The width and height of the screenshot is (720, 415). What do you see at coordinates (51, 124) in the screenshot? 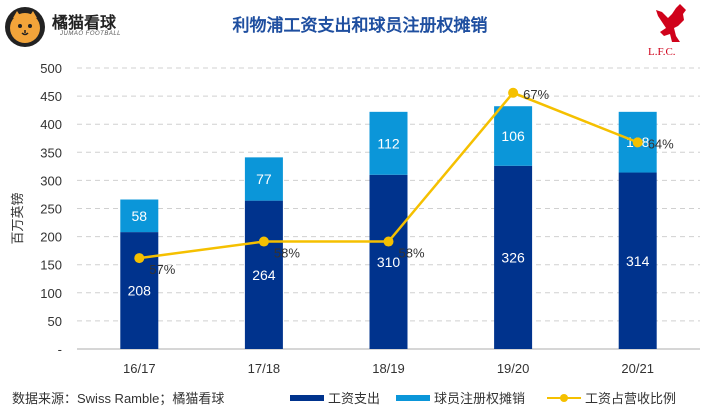
I see `y-tick-label: 400` at bounding box center [51, 124].